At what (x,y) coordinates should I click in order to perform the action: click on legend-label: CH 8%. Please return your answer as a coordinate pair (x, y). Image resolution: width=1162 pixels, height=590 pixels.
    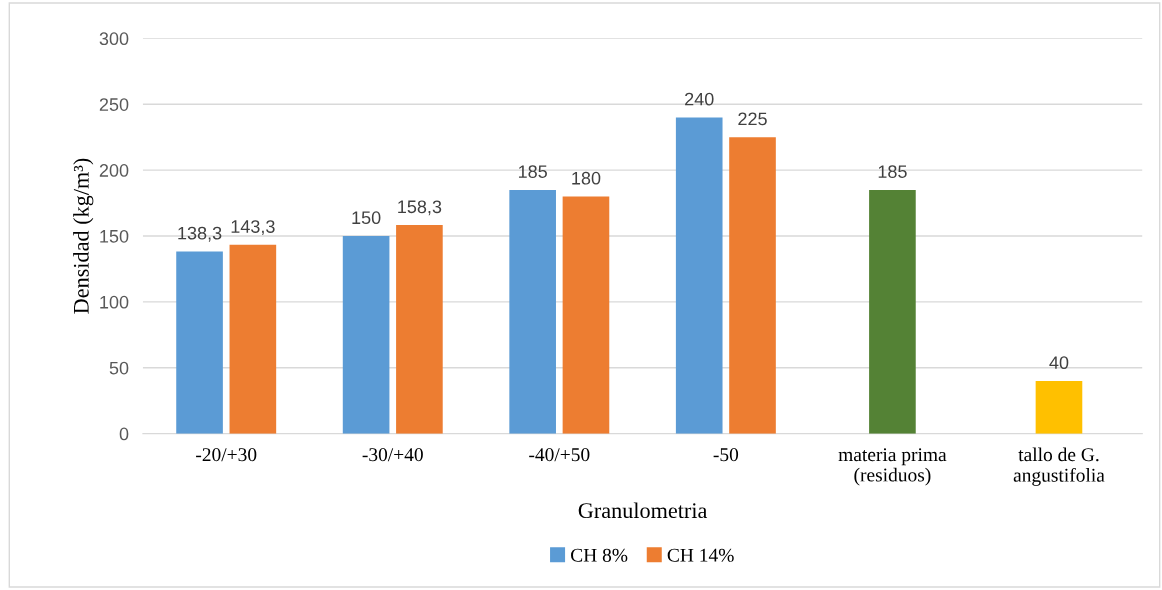
    Looking at the image, I should click on (599, 555).